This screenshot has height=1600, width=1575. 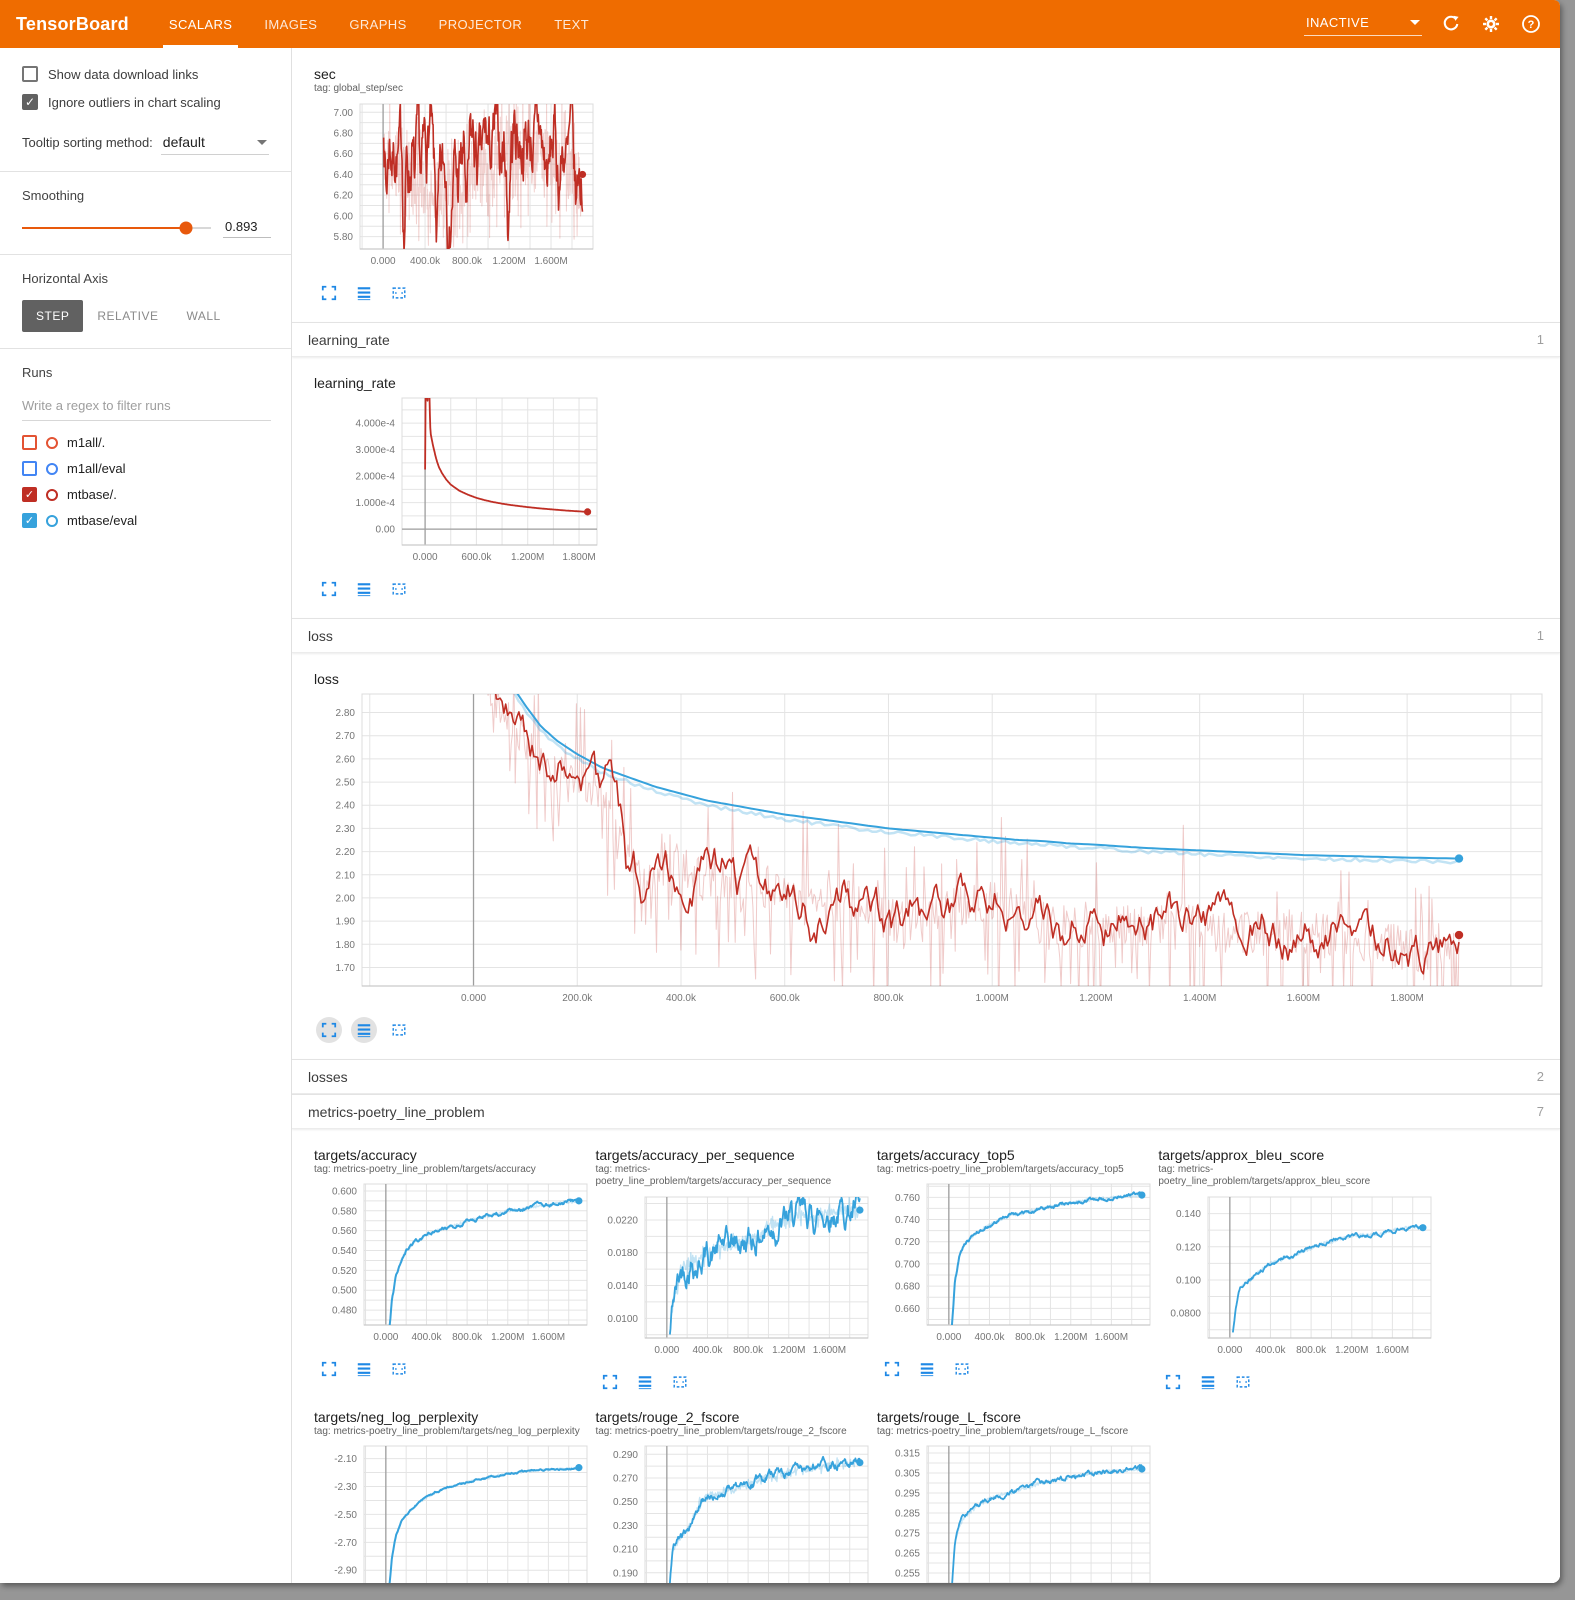 What do you see at coordinates (345, 1543) in the screenshot?
I see `svg-text: -2.70` at bounding box center [345, 1543].